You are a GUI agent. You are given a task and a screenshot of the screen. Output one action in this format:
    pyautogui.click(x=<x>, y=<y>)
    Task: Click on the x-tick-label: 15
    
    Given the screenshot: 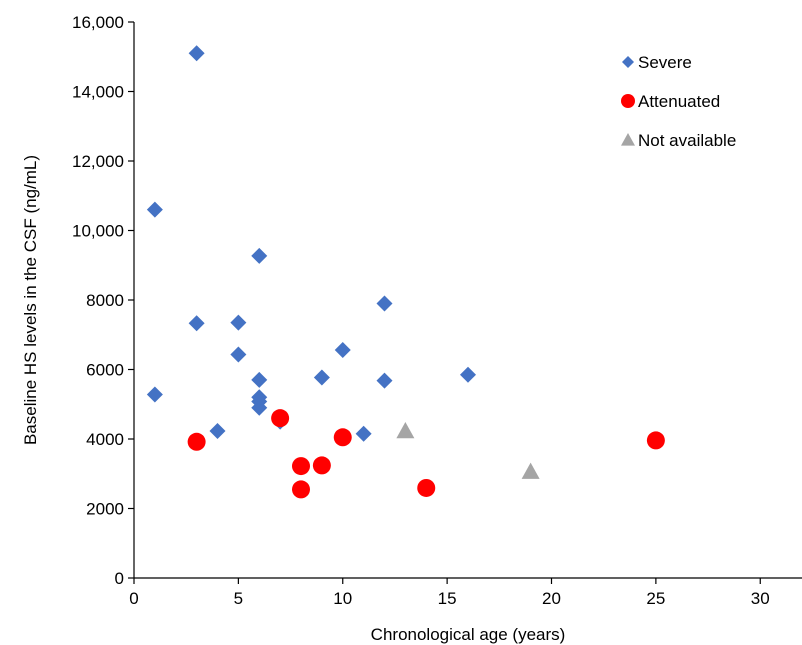 What is the action you would take?
    pyautogui.click(x=447, y=598)
    